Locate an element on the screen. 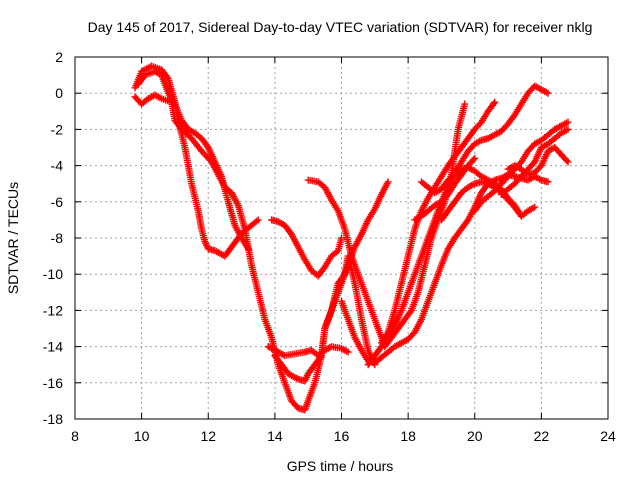 This screenshot has width=640, height=480. x-tick-label: 22 is located at coordinates (542, 436).